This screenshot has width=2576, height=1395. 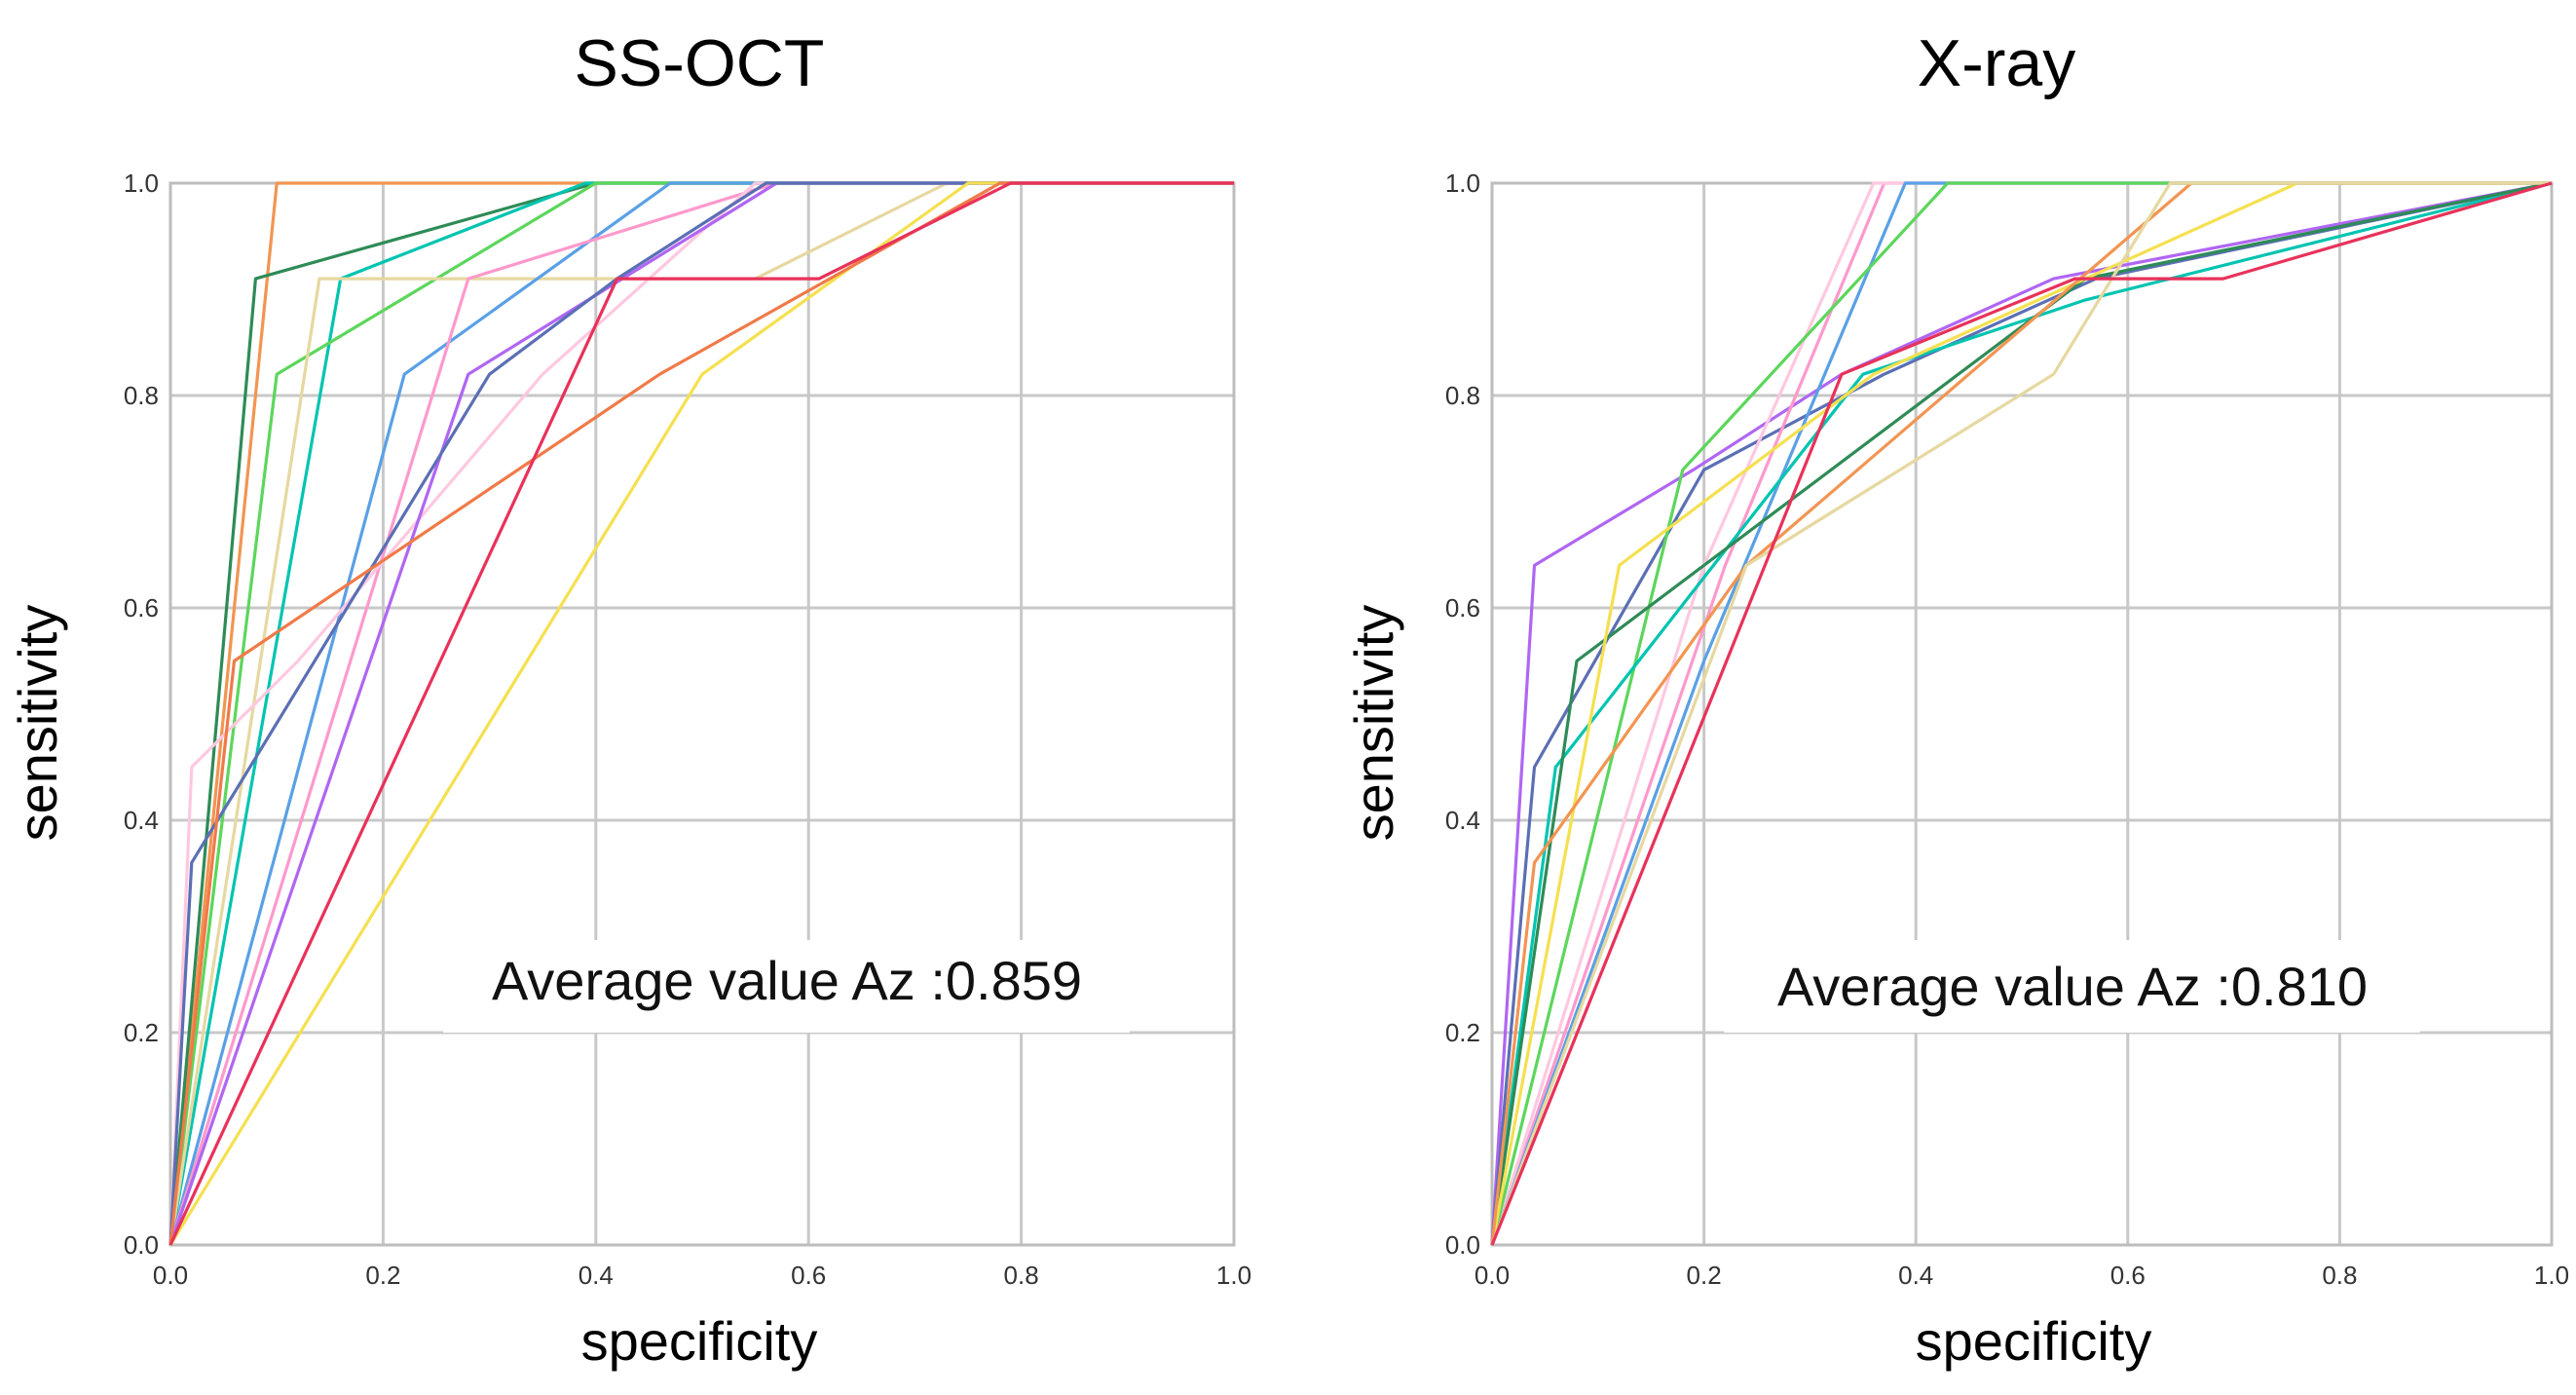 I want to click on chart-title: SS-OCT, so click(x=700, y=63).